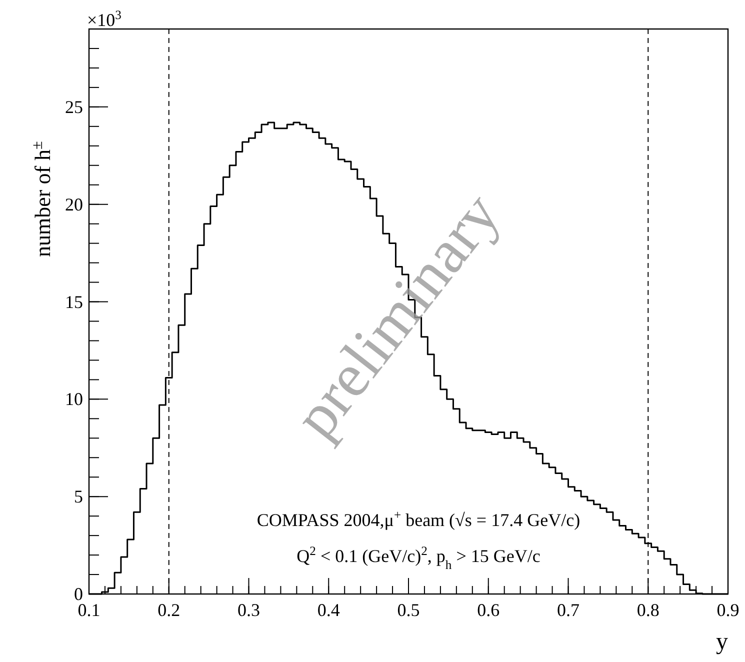 Image resolution: width=745 pixels, height=662 pixels. What do you see at coordinates (169, 610) in the screenshot?
I see `x-tick-label: 0.2` at bounding box center [169, 610].